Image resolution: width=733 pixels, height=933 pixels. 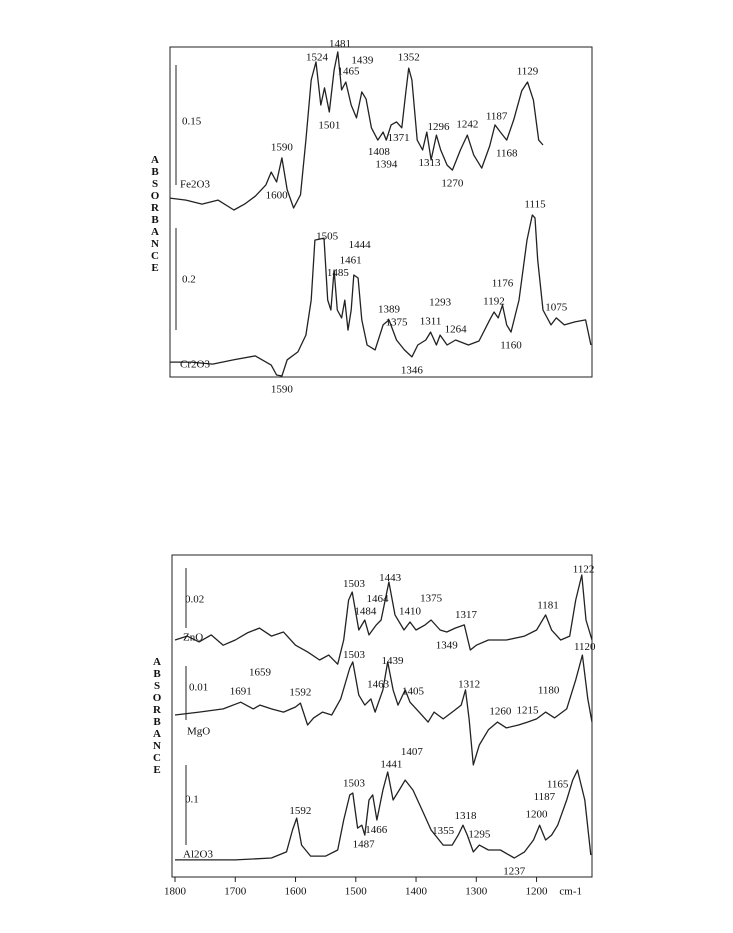 What do you see at coordinates (443, 831) in the screenshot?
I see `peak-label: 1355` at bounding box center [443, 831].